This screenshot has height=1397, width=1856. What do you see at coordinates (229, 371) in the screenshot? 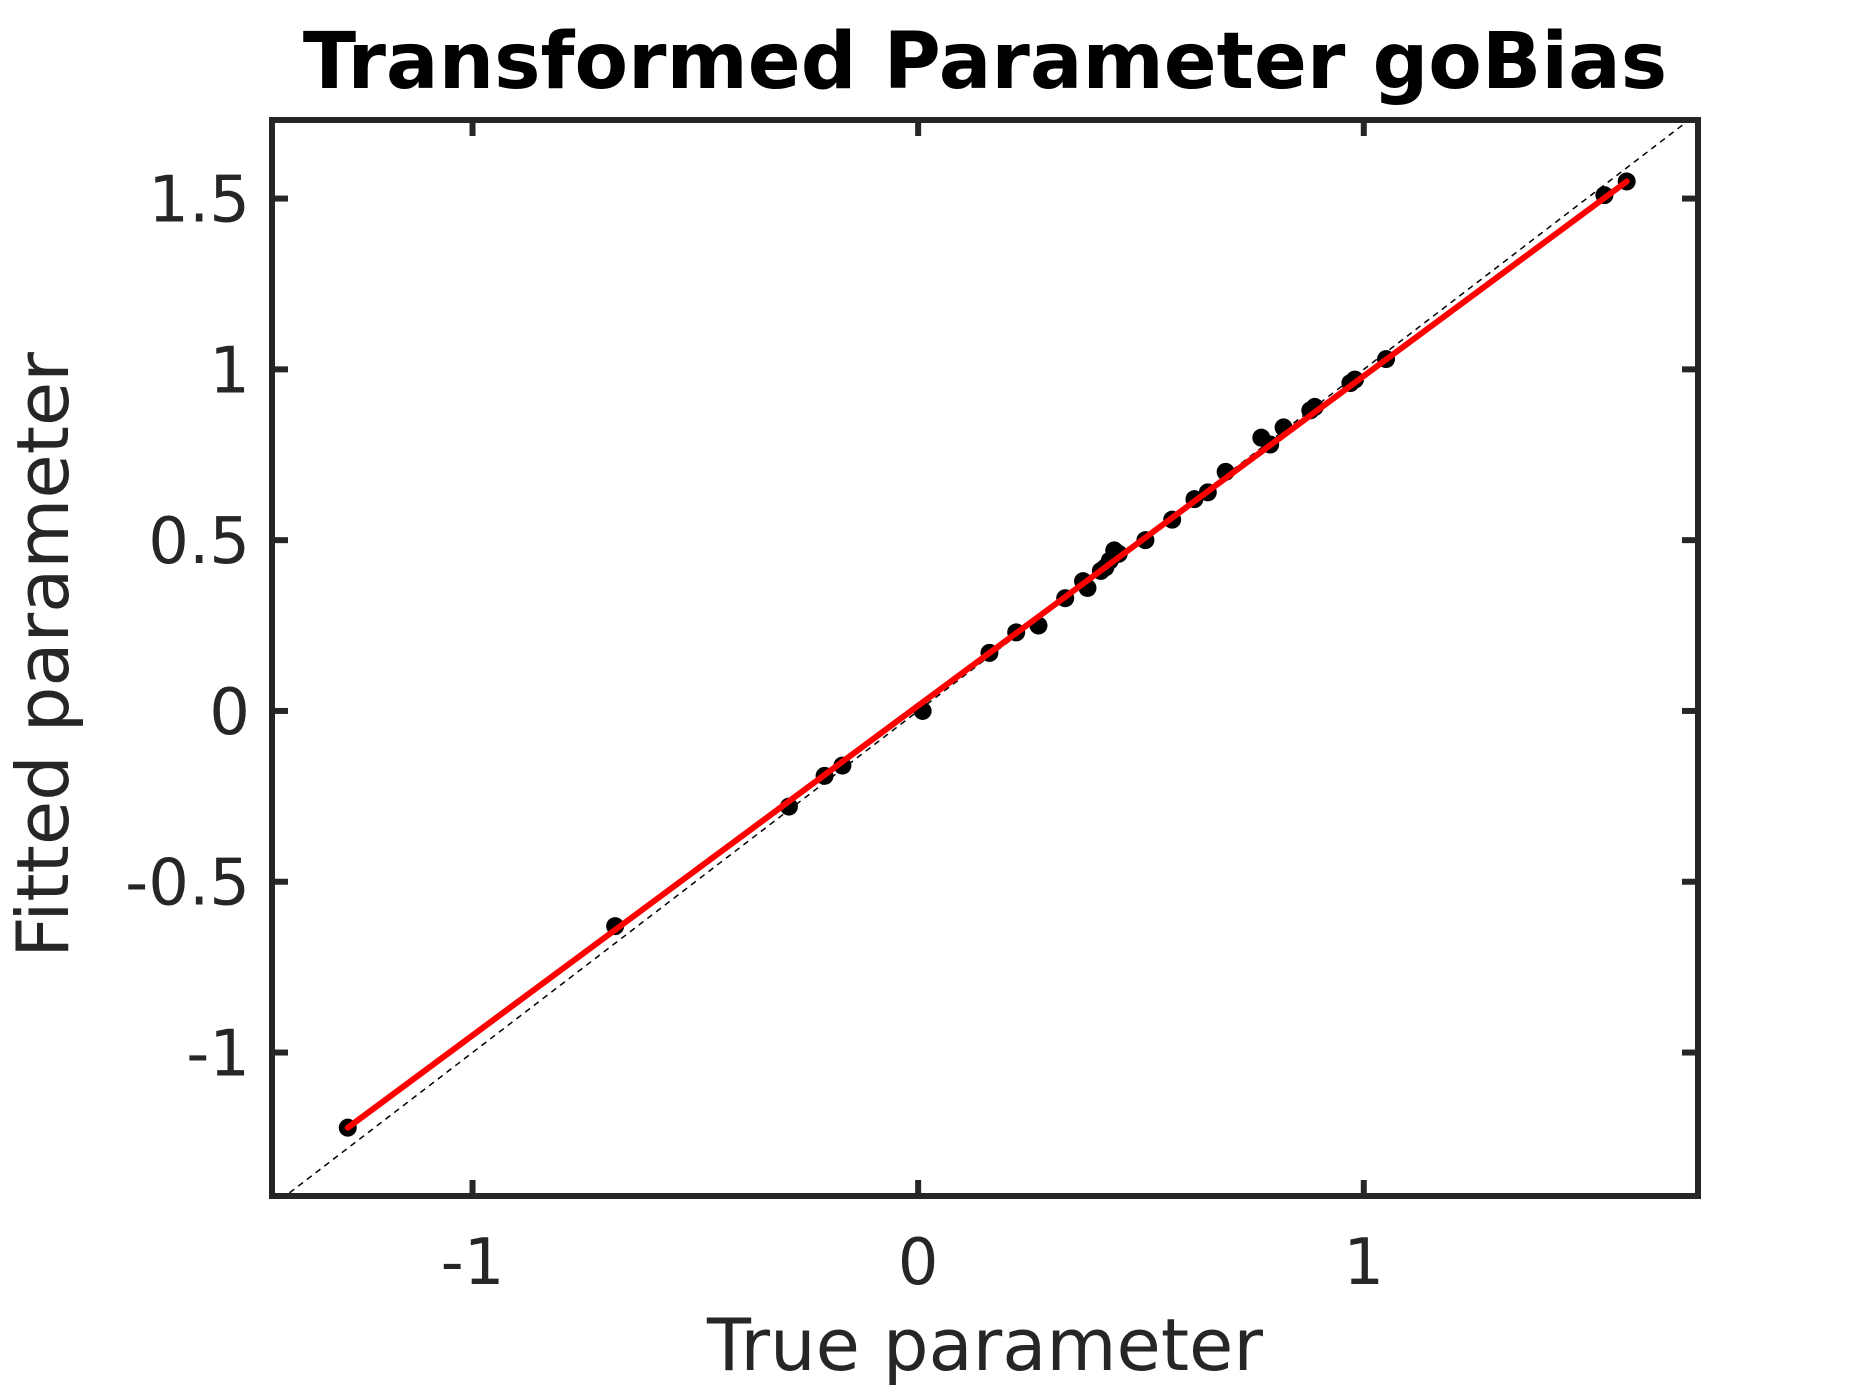
I see `y-tick-label: 1` at bounding box center [229, 371].